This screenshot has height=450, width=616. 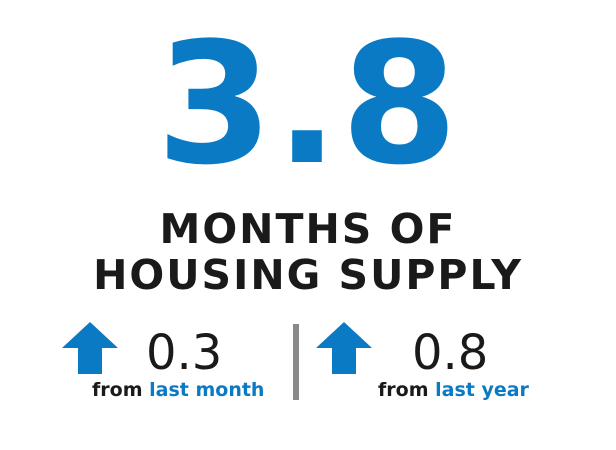 What do you see at coordinates (403, 390) in the screenshot?
I see `yearly-from-text: from` at bounding box center [403, 390].